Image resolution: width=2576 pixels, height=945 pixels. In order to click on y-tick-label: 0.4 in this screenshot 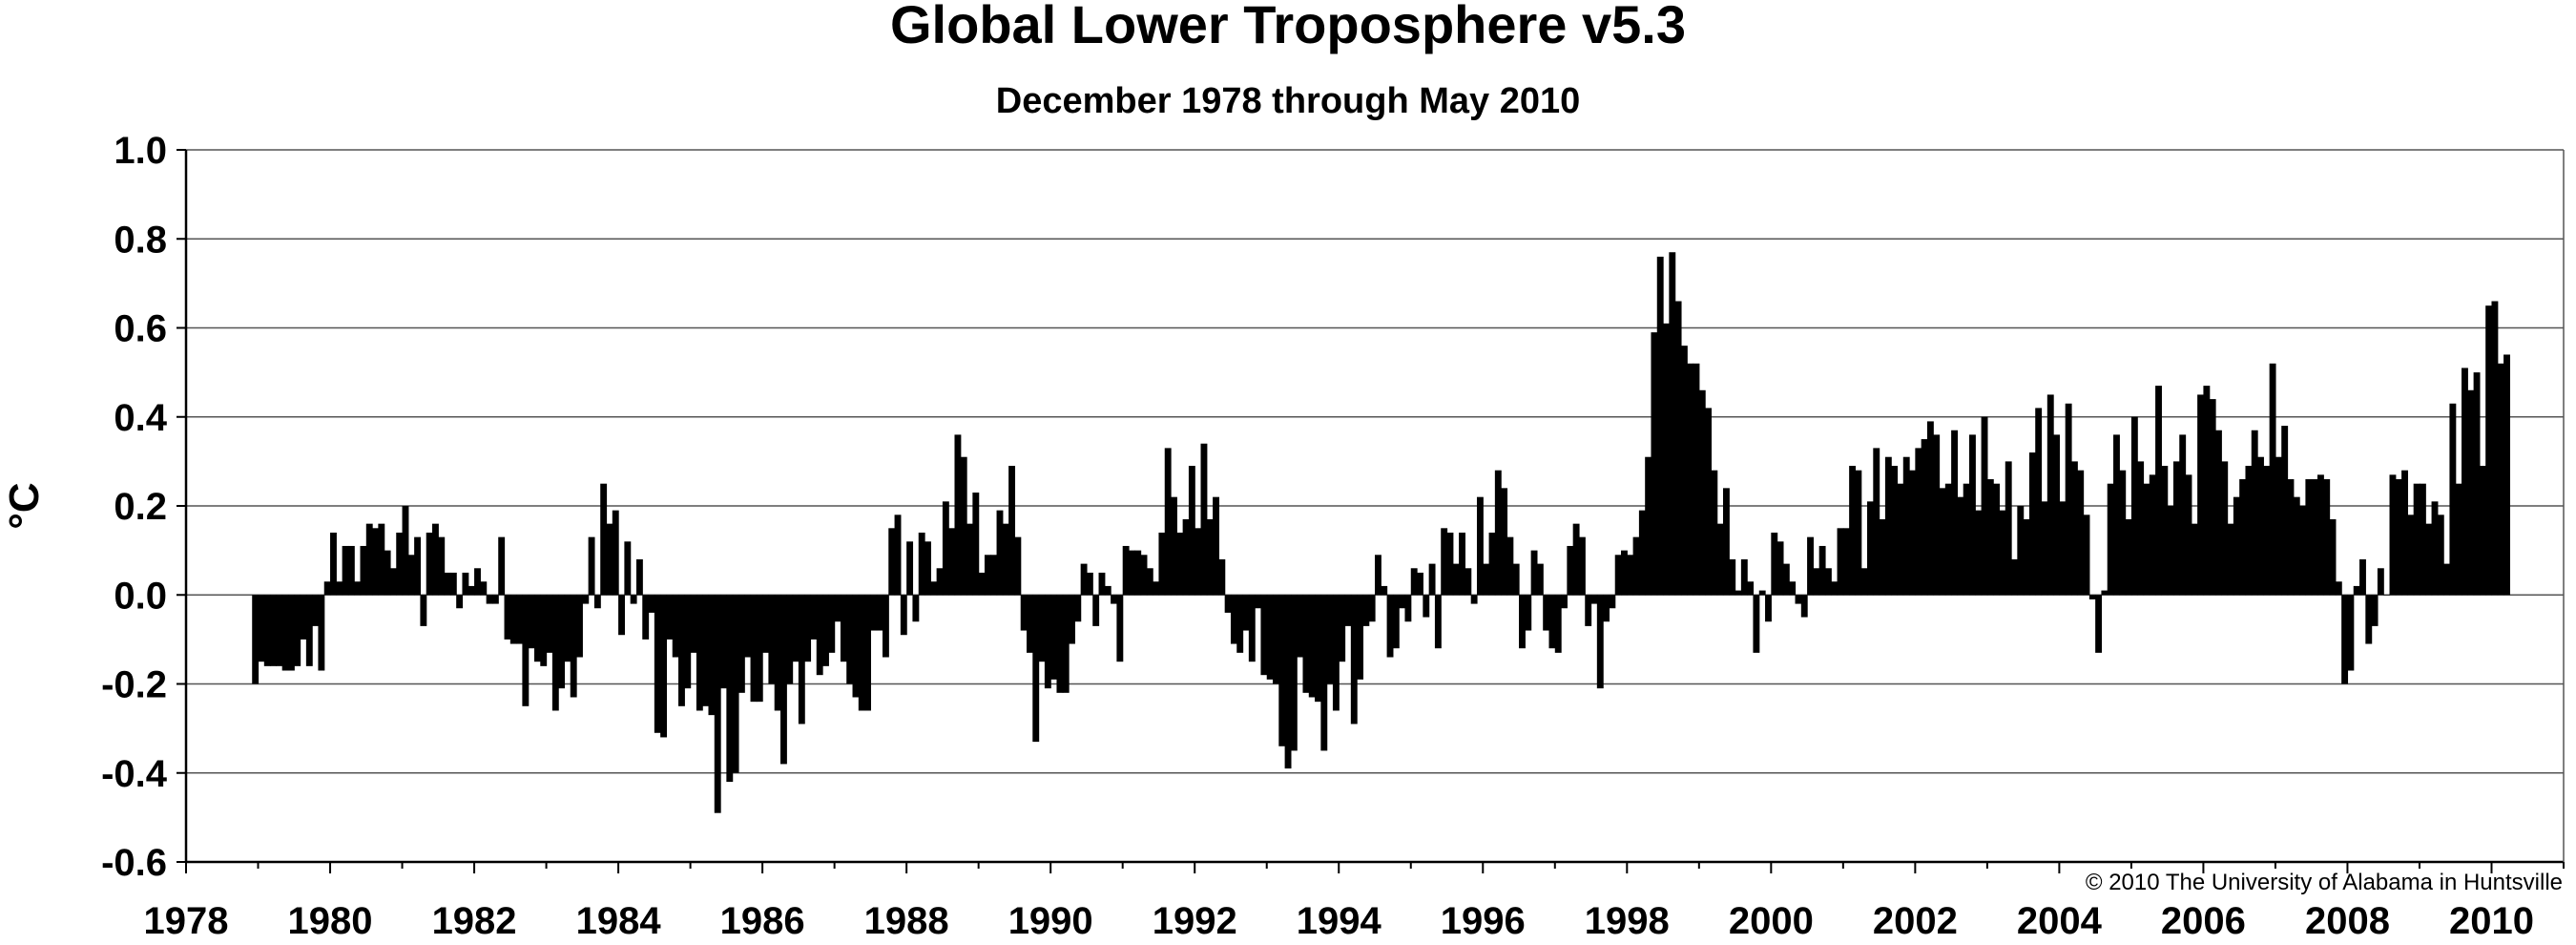, I will do `click(140, 418)`.